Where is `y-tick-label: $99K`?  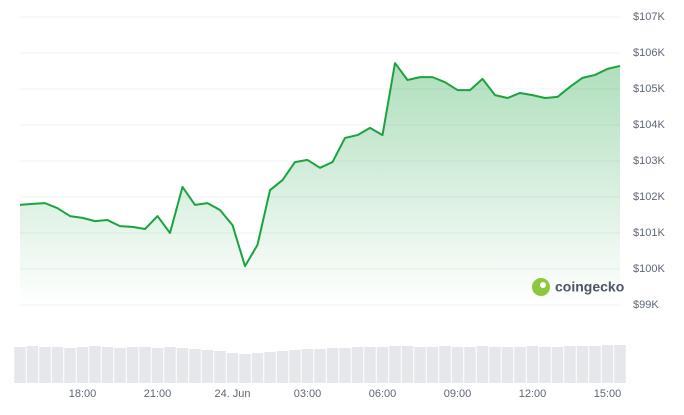 y-tick-label: $99K is located at coordinates (646, 305).